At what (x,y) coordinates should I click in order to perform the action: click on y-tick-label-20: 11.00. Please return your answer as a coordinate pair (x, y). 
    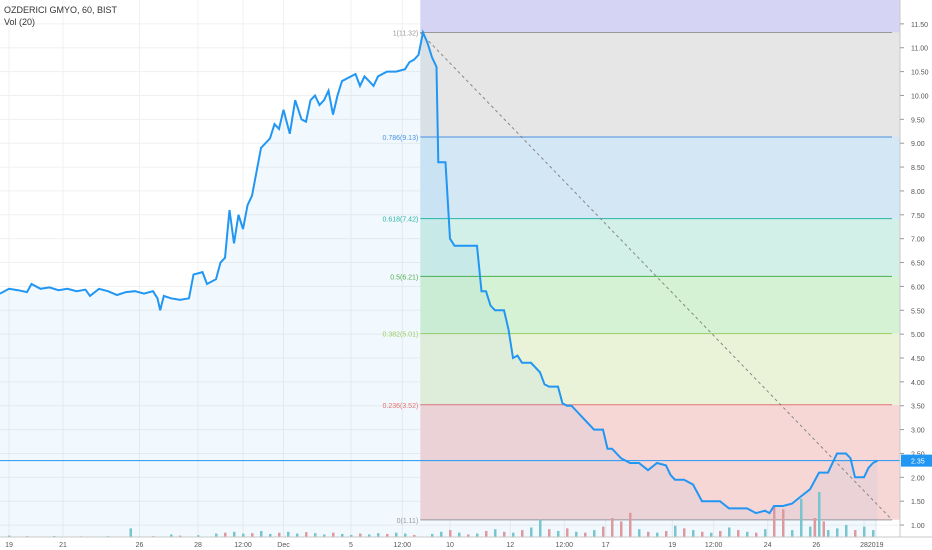
    Looking at the image, I should click on (919, 49).